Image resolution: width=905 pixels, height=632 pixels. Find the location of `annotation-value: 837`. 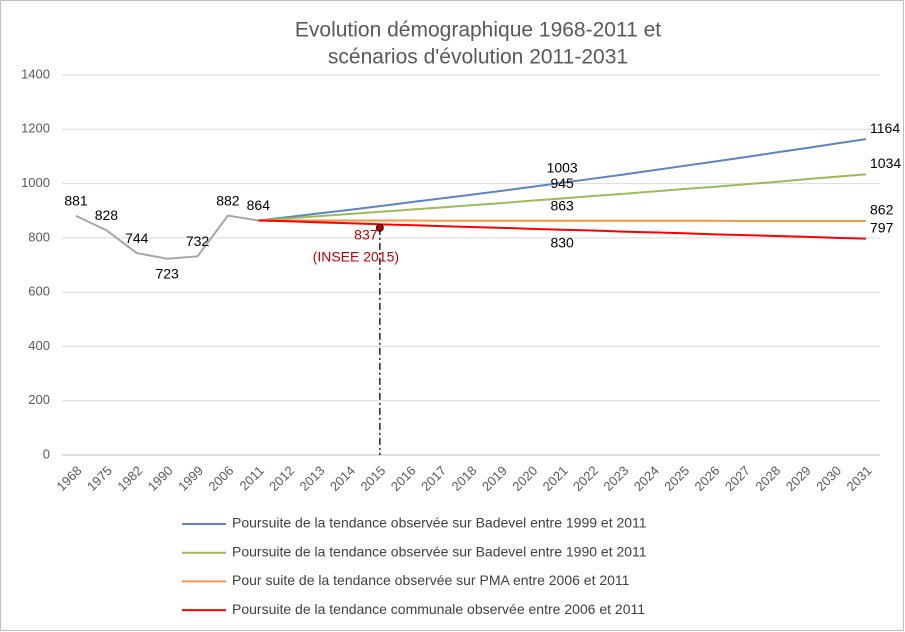

annotation-value: 837 is located at coordinates (366, 235).